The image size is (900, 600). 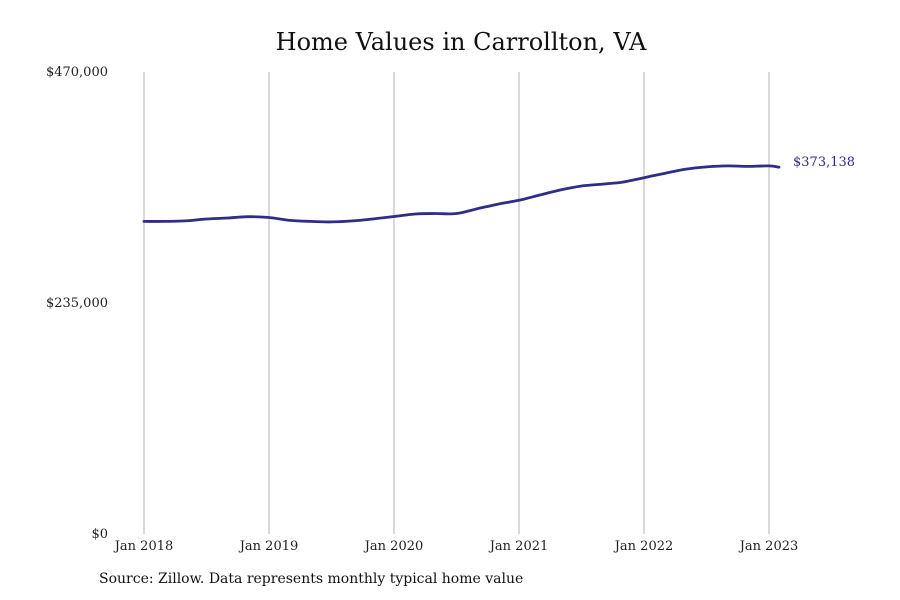 I want to click on x-tick-label: Jan 2019, so click(x=268, y=546).